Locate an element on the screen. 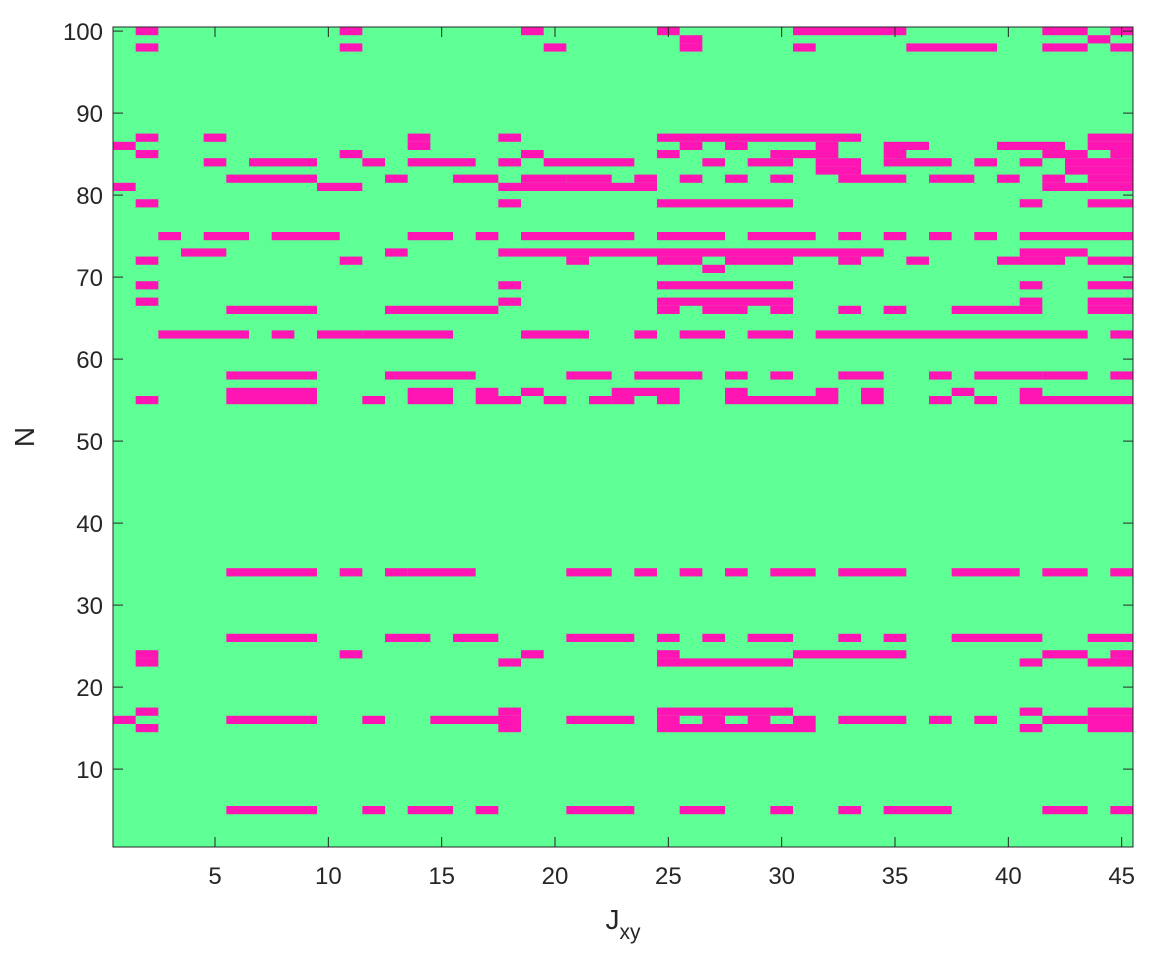 This screenshot has width=1152, height=958. x-tick-label: 30 is located at coordinates (781, 876).